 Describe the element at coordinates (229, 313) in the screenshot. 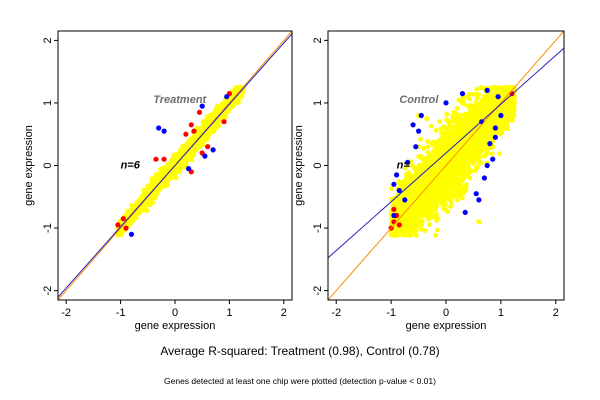

I see `x-tick-label: 1` at that location.